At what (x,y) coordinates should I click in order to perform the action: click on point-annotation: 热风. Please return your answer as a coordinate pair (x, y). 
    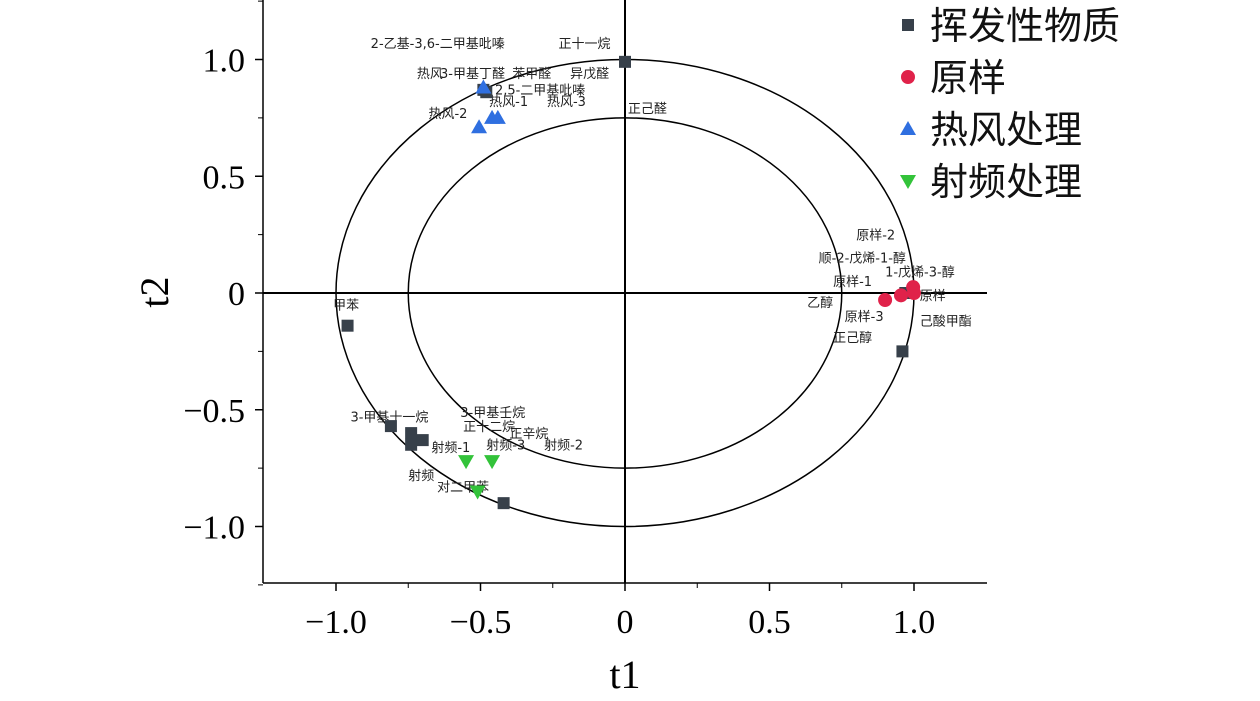
    Looking at the image, I should click on (430, 74).